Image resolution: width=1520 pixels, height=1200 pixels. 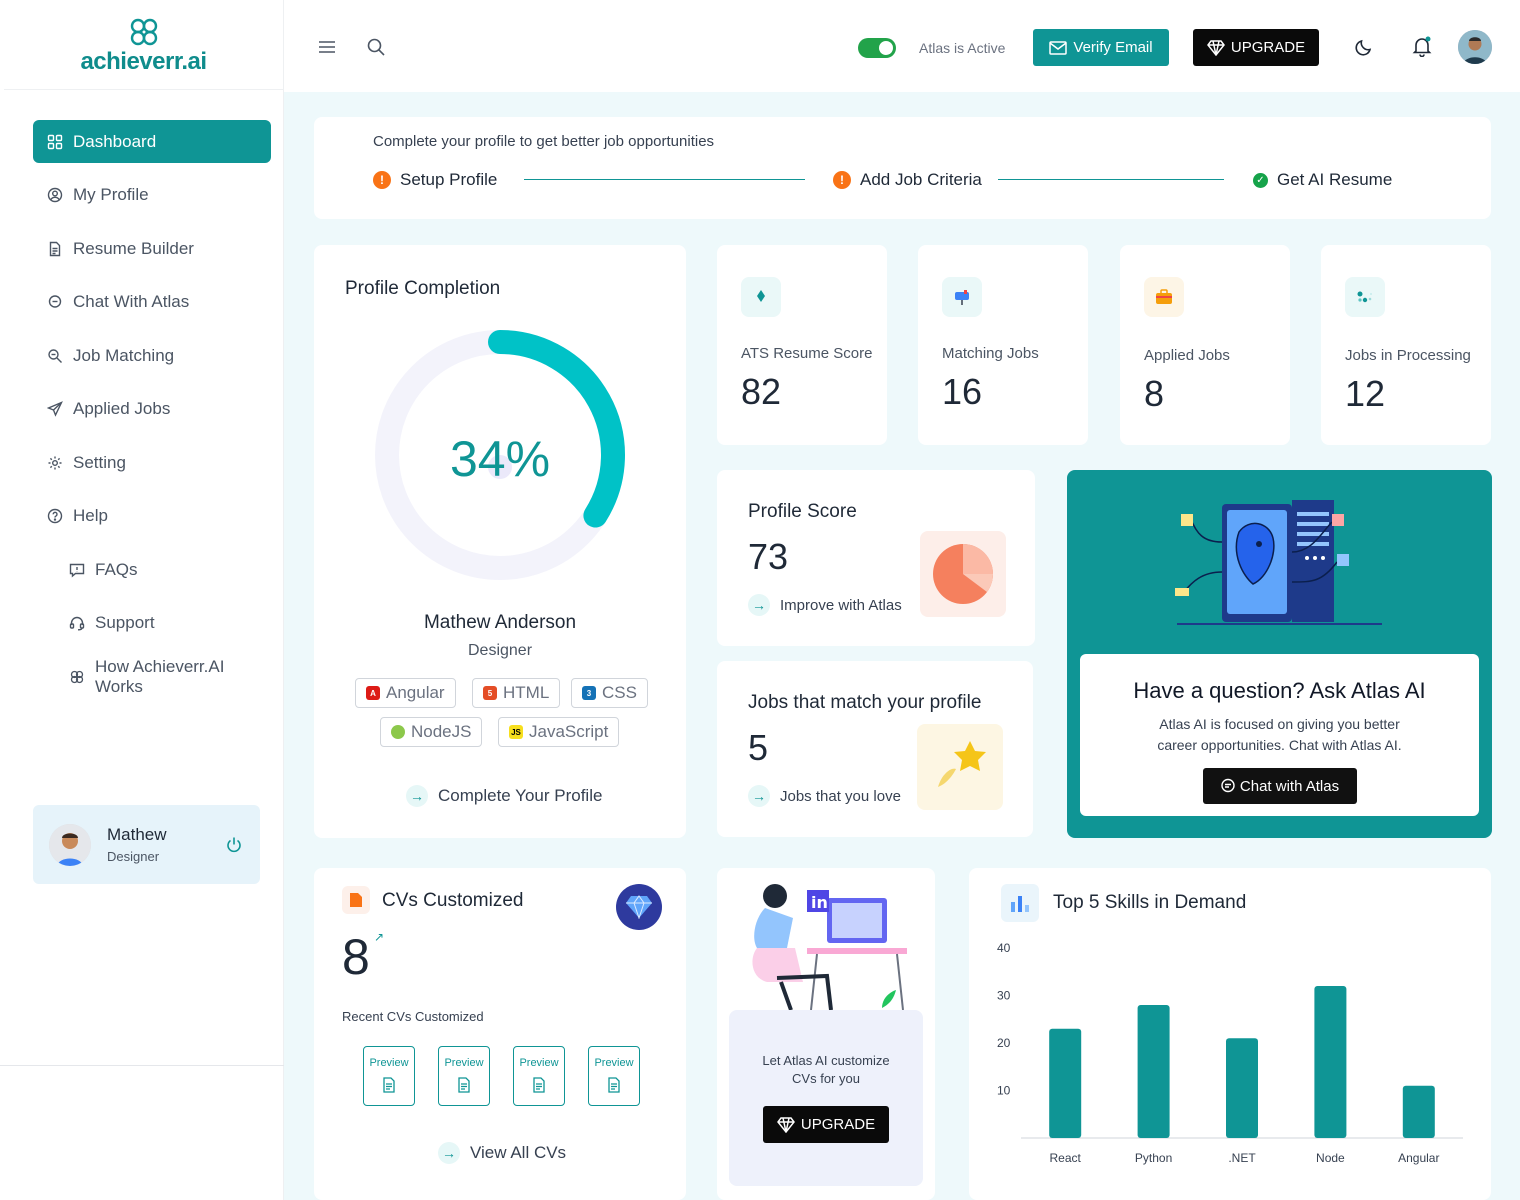 I want to click on recent-cvs-label: Recent CVs Customized, so click(x=413, y=1016).